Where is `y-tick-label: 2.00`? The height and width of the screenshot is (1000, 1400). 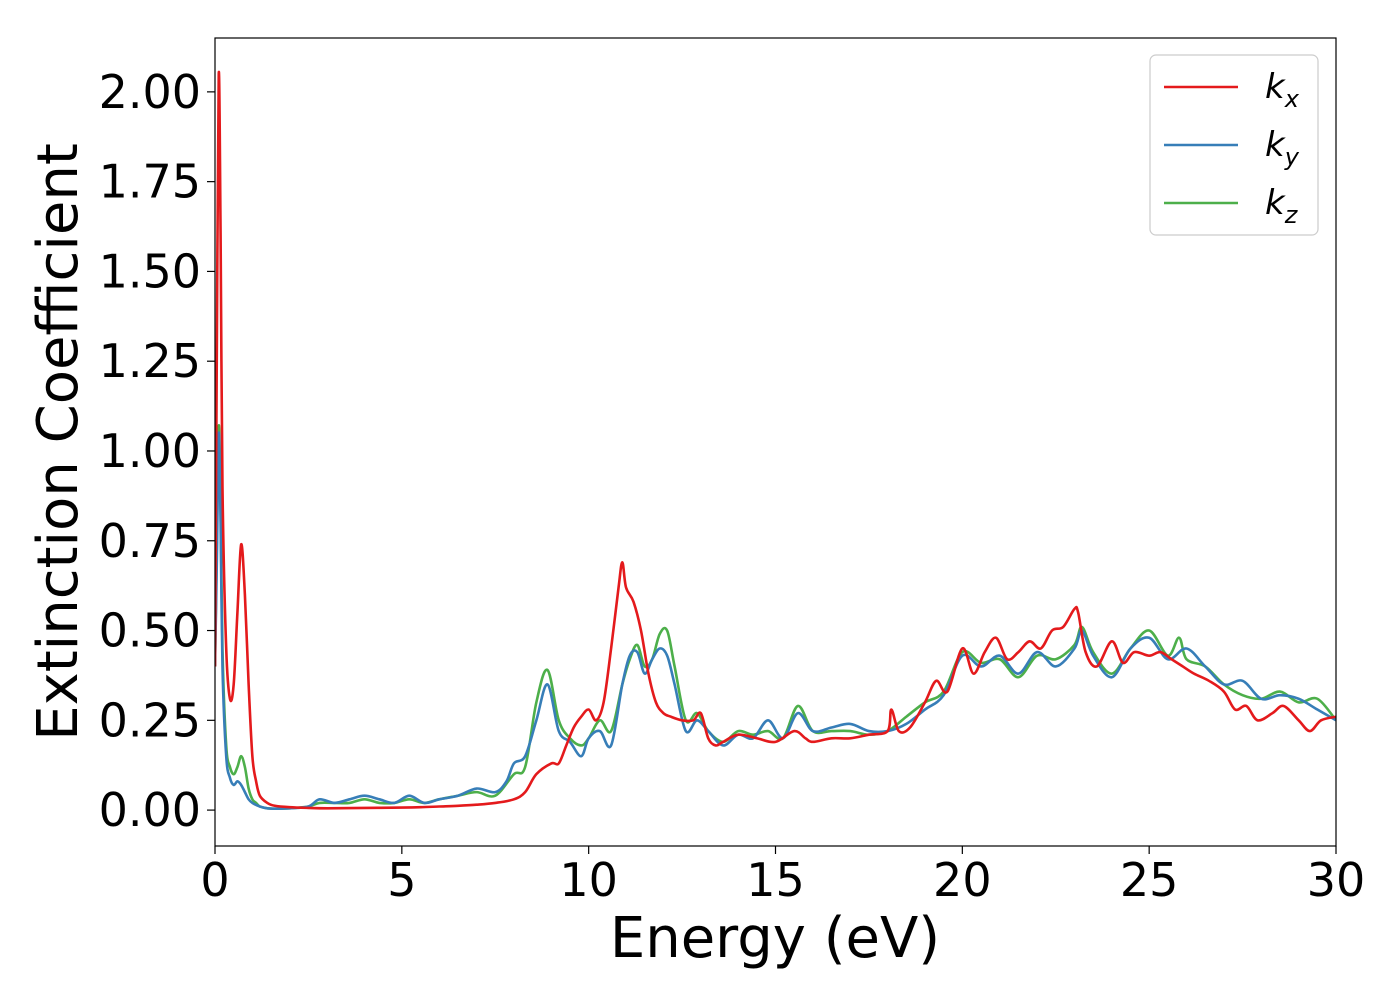 y-tick-label: 2.00 is located at coordinates (150, 92).